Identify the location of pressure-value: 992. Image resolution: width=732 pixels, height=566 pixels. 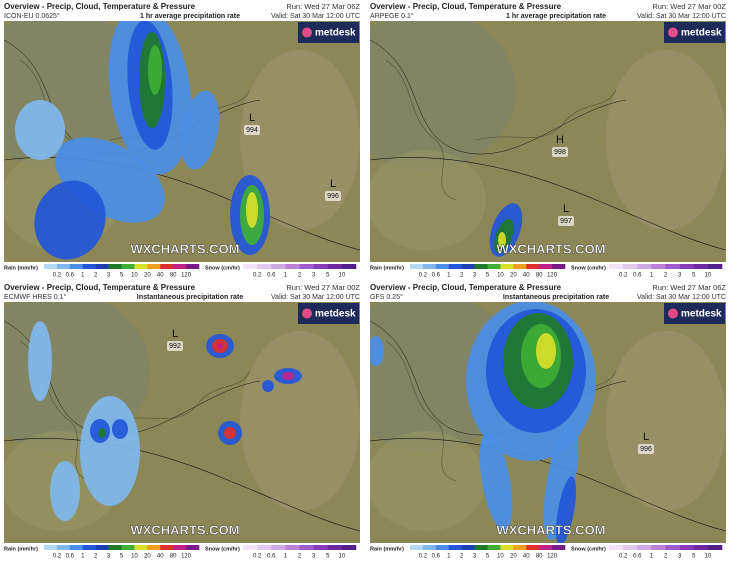
(175, 346).